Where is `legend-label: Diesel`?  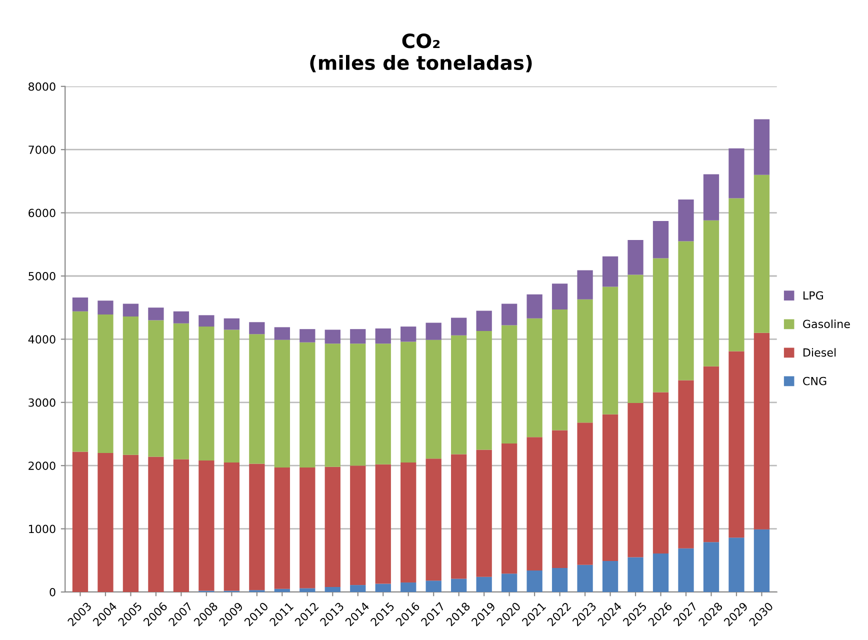
legend-label: Diesel is located at coordinates (820, 352).